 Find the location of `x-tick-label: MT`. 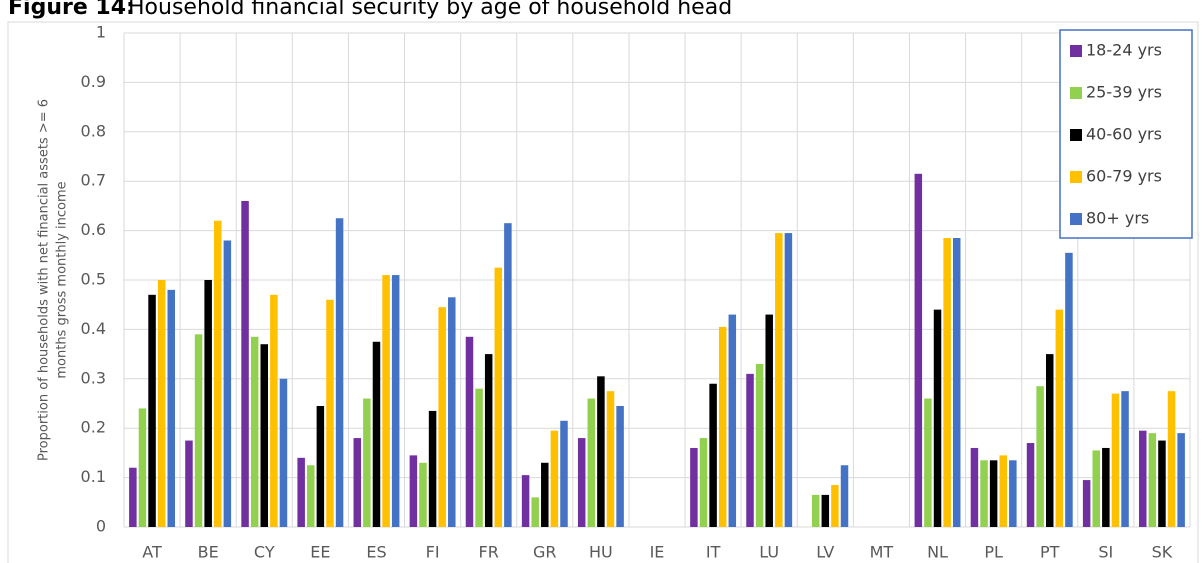

x-tick-label: MT is located at coordinates (882, 552).